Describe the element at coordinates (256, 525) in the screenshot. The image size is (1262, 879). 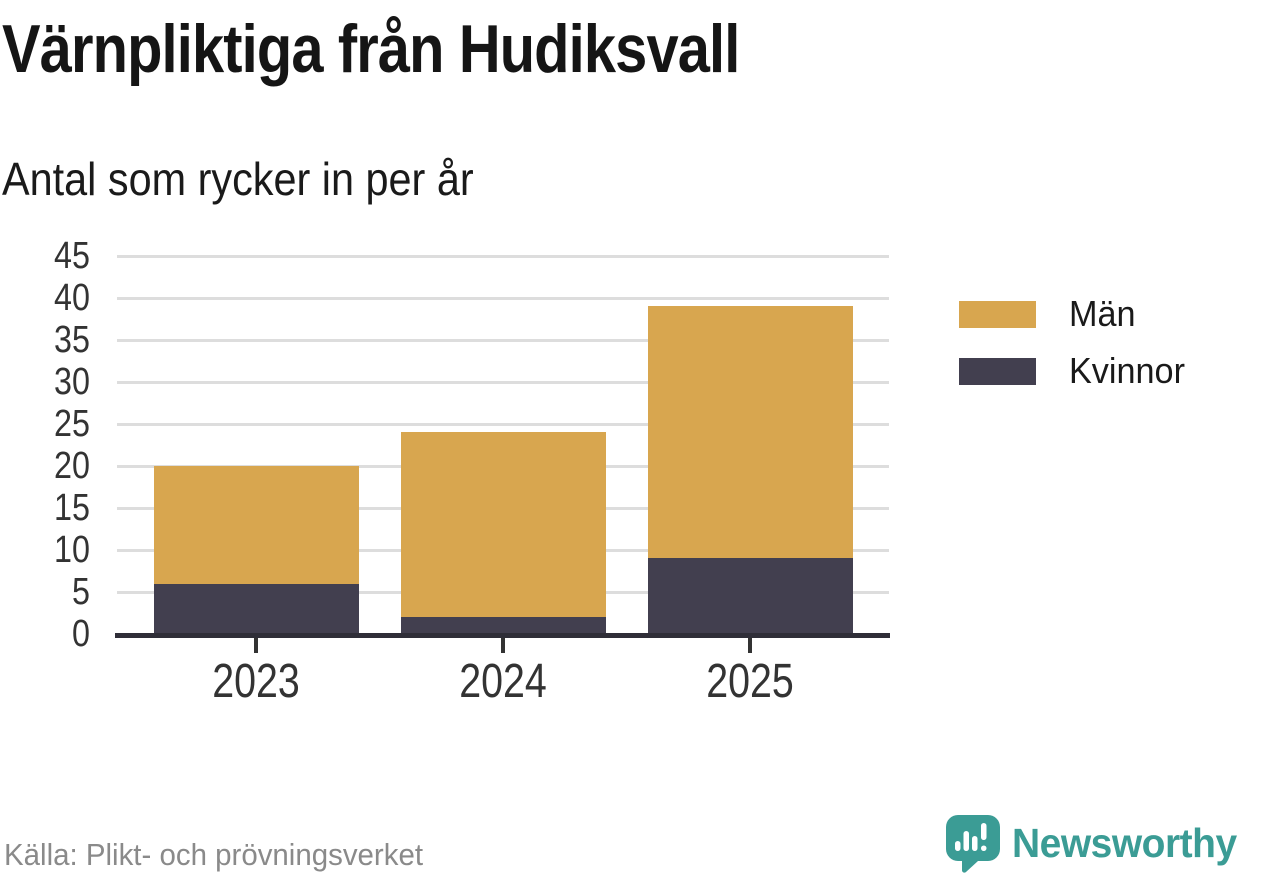
I see `bar-2023-män` at that location.